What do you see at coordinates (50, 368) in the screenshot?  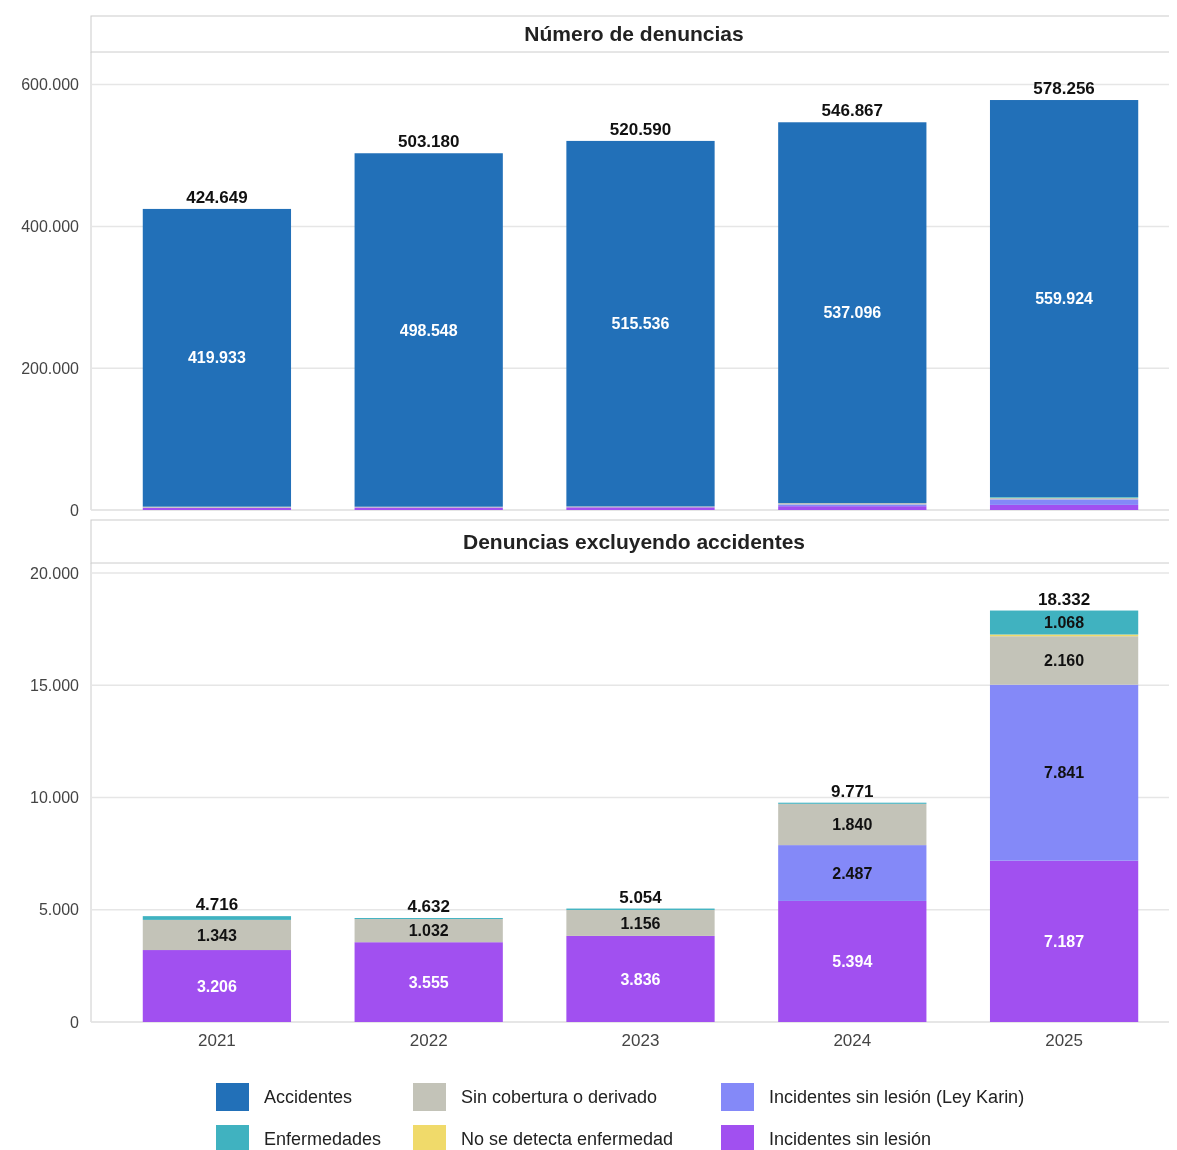 I see `y-tick-label: 200.000` at bounding box center [50, 368].